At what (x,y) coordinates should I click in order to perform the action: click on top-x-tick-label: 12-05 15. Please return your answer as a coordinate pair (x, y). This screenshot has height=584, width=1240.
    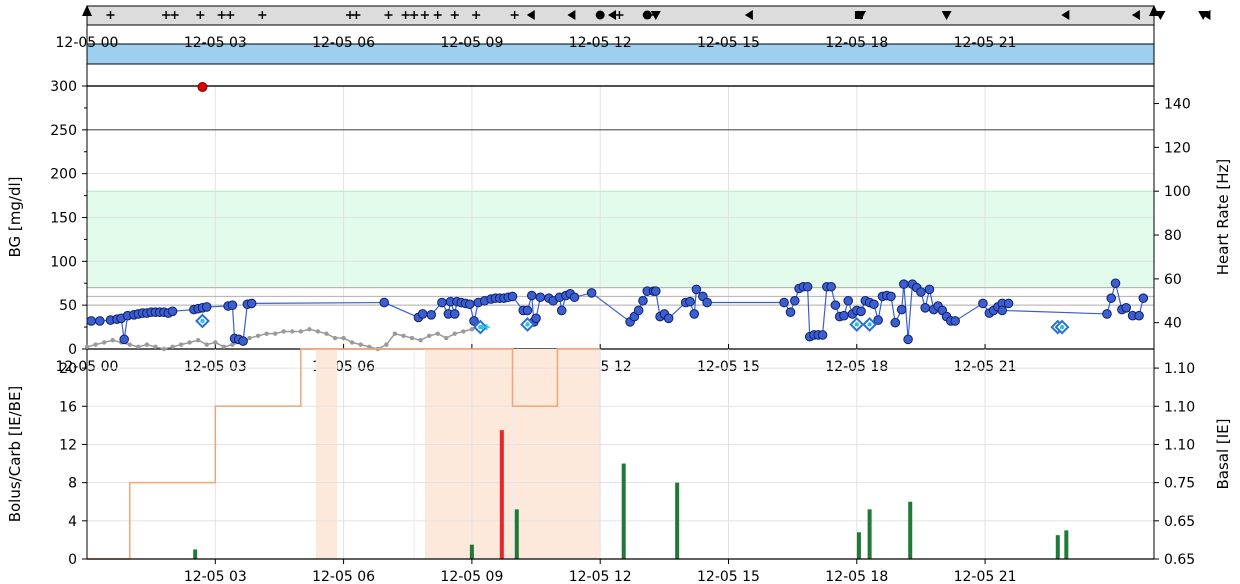
    Looking at the image, I should click on (728, 43).